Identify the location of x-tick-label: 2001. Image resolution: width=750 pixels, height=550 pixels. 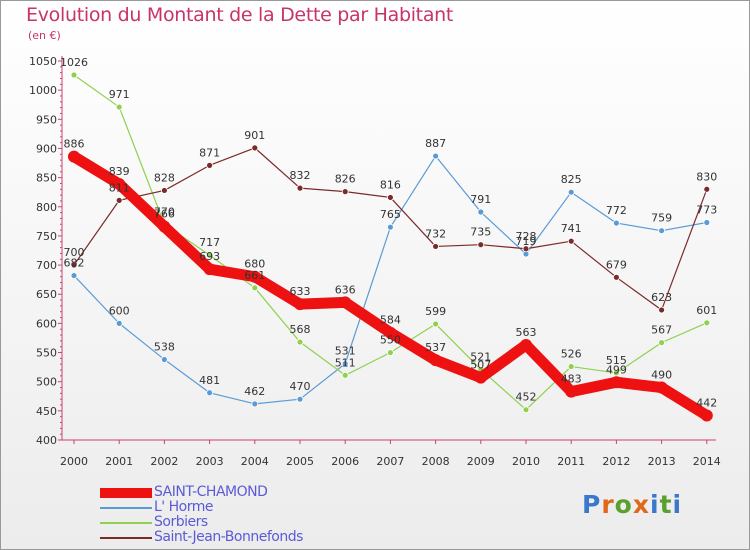
(119, 461).